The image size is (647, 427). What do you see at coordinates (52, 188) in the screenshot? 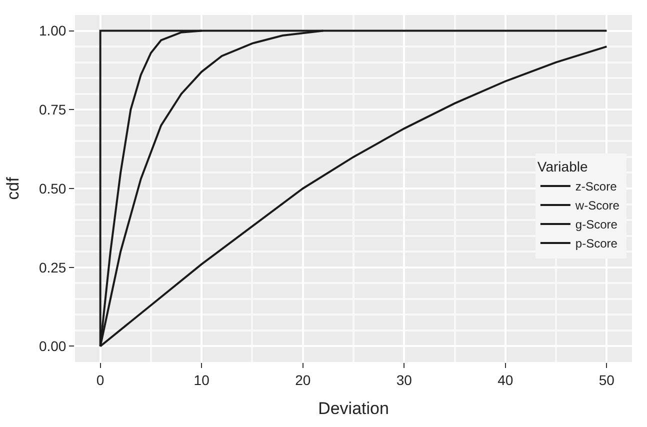
I see `y-tick-label: 0.50` at bounding box center [52, 188].